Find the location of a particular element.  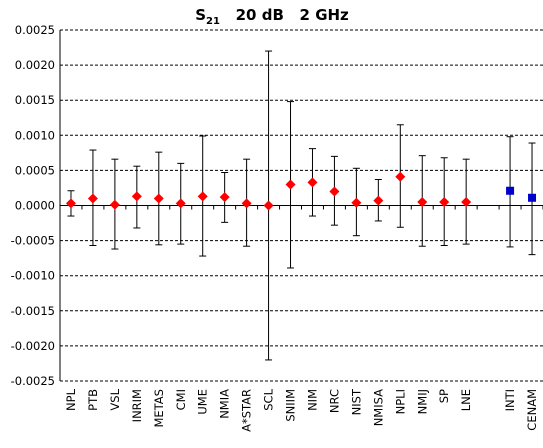

x-category-label: LNE is located at coordinates (466, 400).